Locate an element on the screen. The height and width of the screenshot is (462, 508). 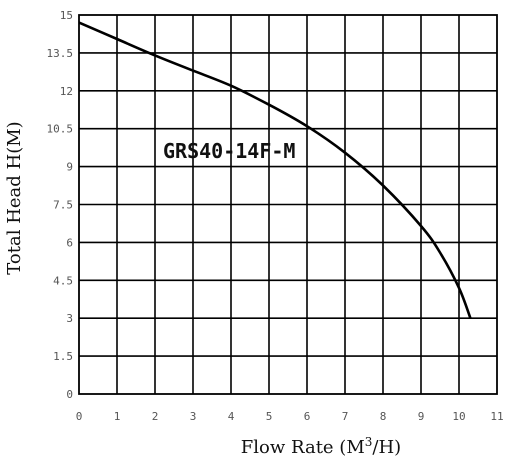
x-tick-label: 7 is located at coordinates (345, 416).